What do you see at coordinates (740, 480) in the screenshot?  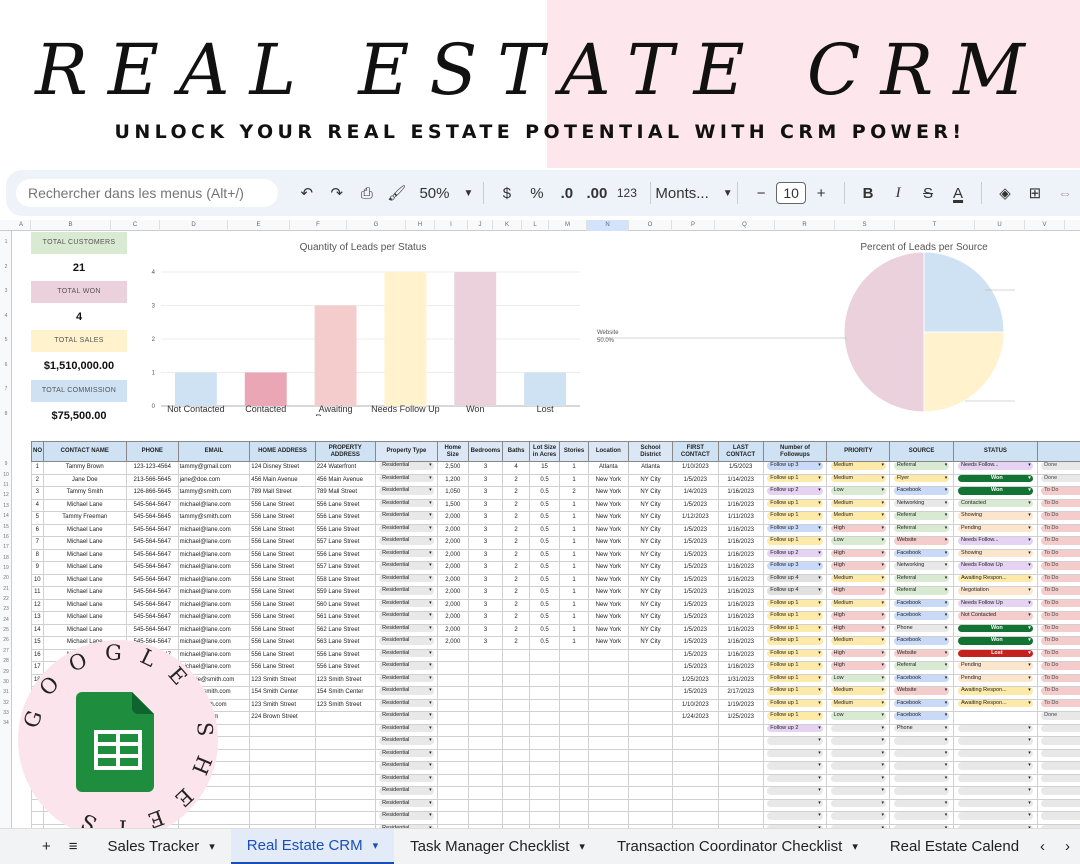 I see `table-cell: 1/14/2023` at bounding box center [740, 480].